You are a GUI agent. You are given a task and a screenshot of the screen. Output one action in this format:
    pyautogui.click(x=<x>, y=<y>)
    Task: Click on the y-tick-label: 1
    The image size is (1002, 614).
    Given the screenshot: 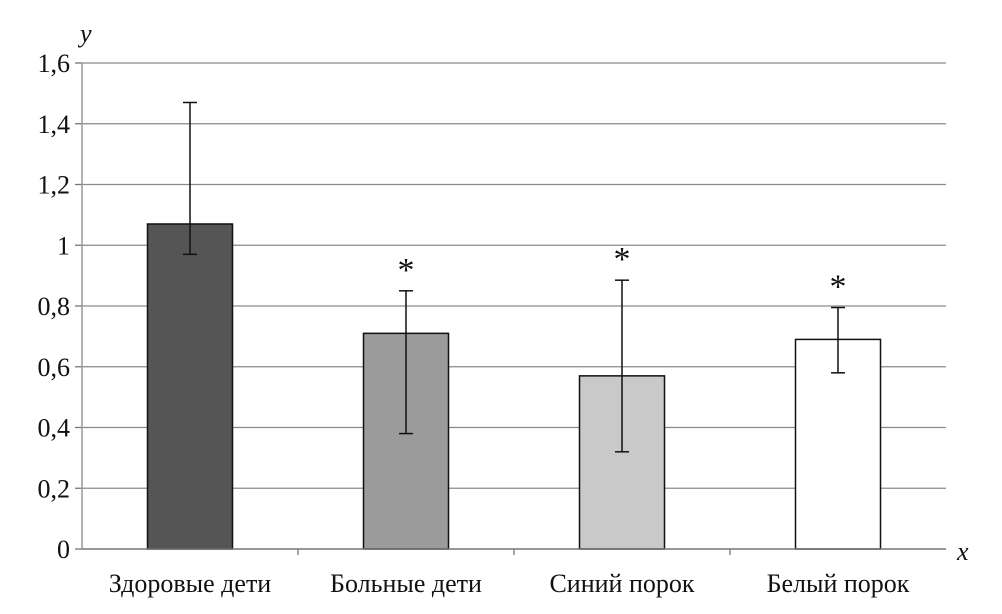 What is the action you would take?
    pyautogui.click(x=63, y=245)
    